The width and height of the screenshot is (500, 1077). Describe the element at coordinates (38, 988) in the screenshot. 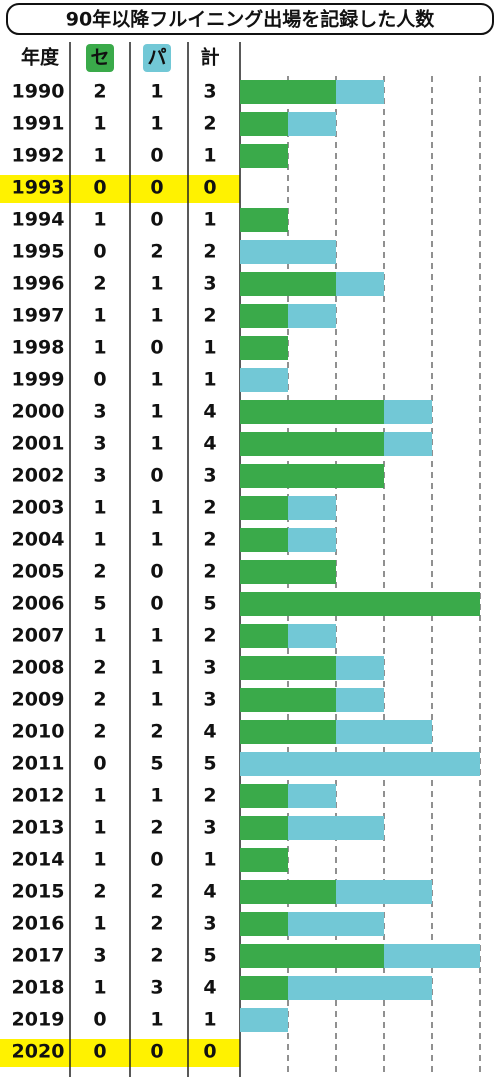

I see `year-label: 2018` at that location.